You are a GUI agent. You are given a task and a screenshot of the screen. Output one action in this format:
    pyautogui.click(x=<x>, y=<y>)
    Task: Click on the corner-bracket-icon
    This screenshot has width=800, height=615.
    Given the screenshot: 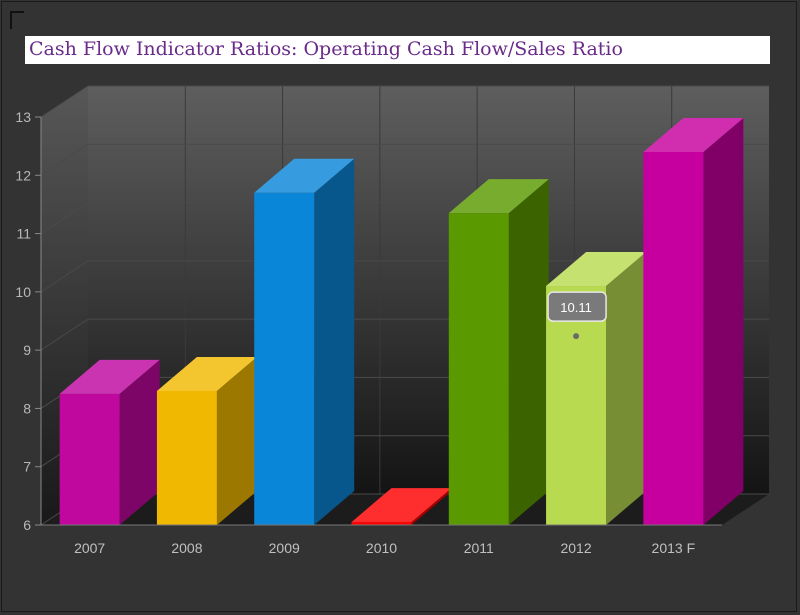 What is the action you would take?
    pyautogui.click(x=17, y=20)
    